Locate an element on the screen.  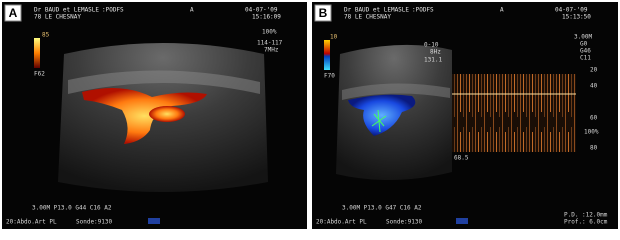
prof: Prof.: 6.0cm is located at coordinates (586, 222).